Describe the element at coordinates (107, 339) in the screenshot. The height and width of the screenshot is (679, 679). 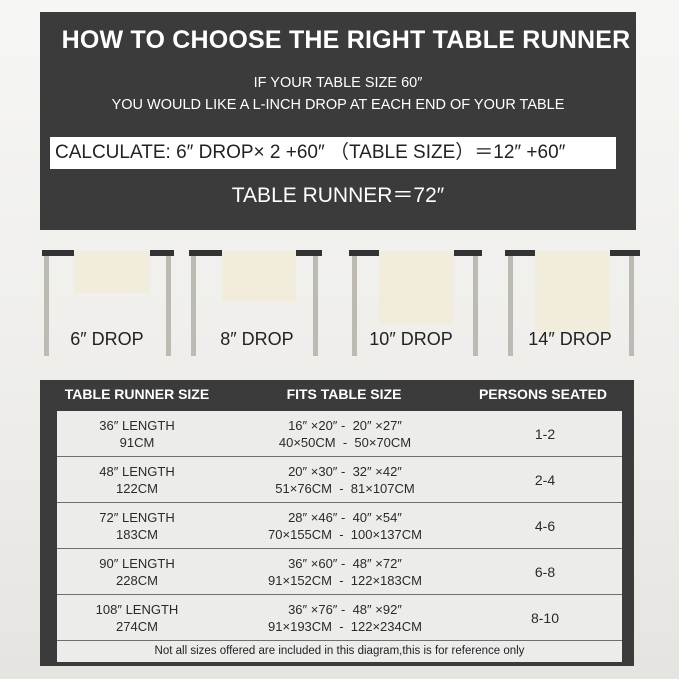
I see `drop-label: 6″ DROP` at that location.